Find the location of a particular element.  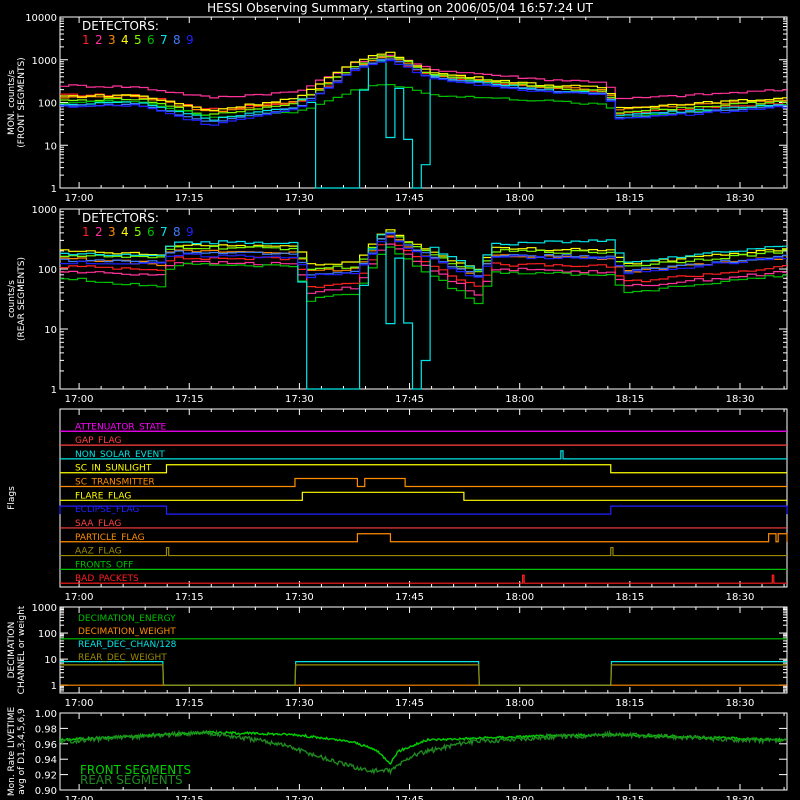

livetime-legend-label: REAR SEGMENTS is located at coordinates (131, 780).